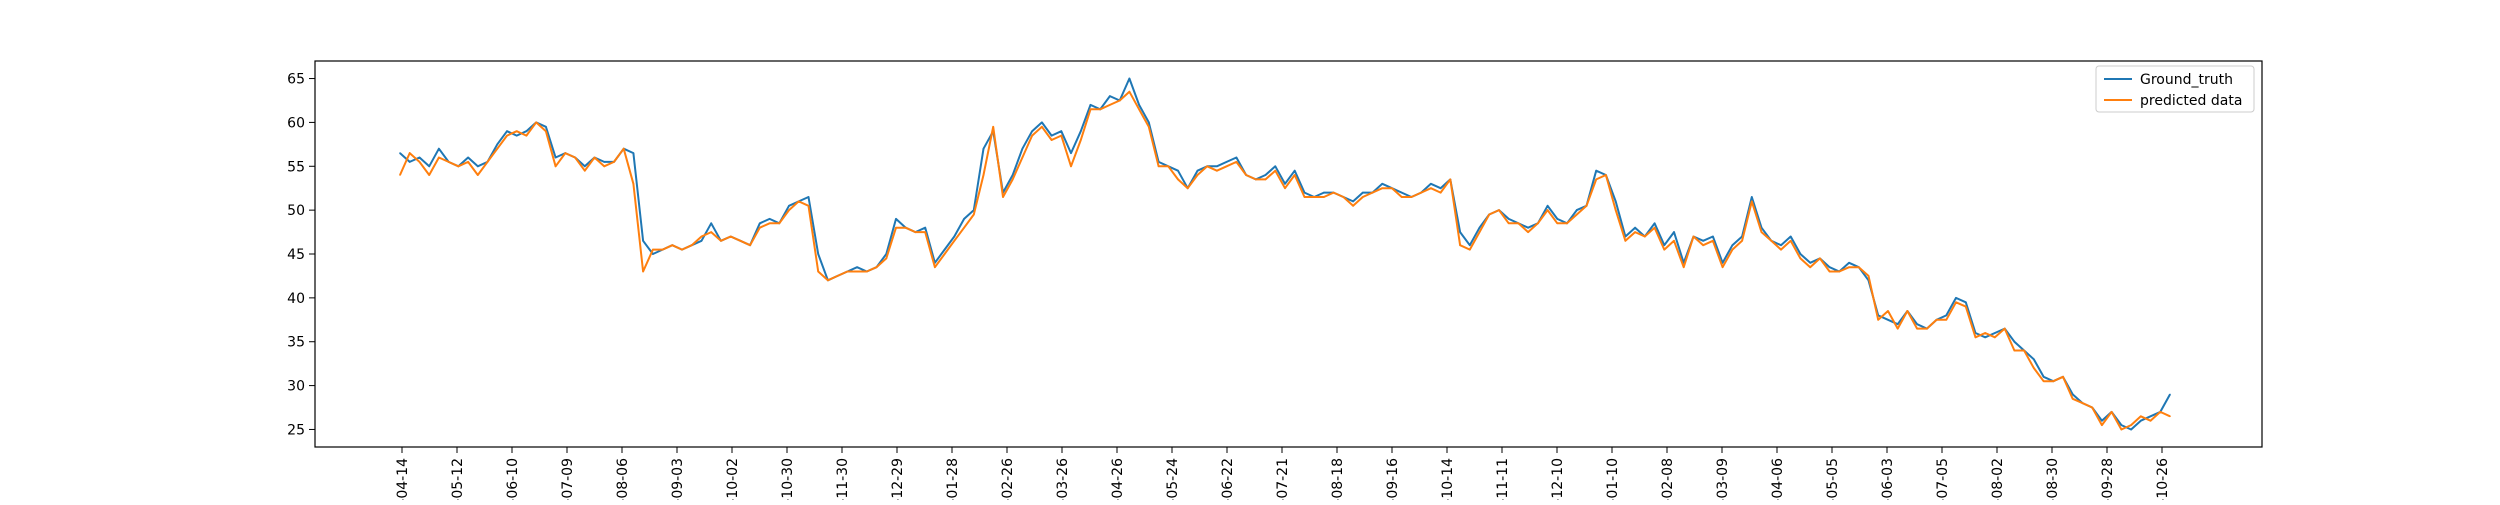  What do you see at coordinates (1338, 479) in the screenshot?
I see `x-tick-label: -08-18` at bounding box center [1338, 479].